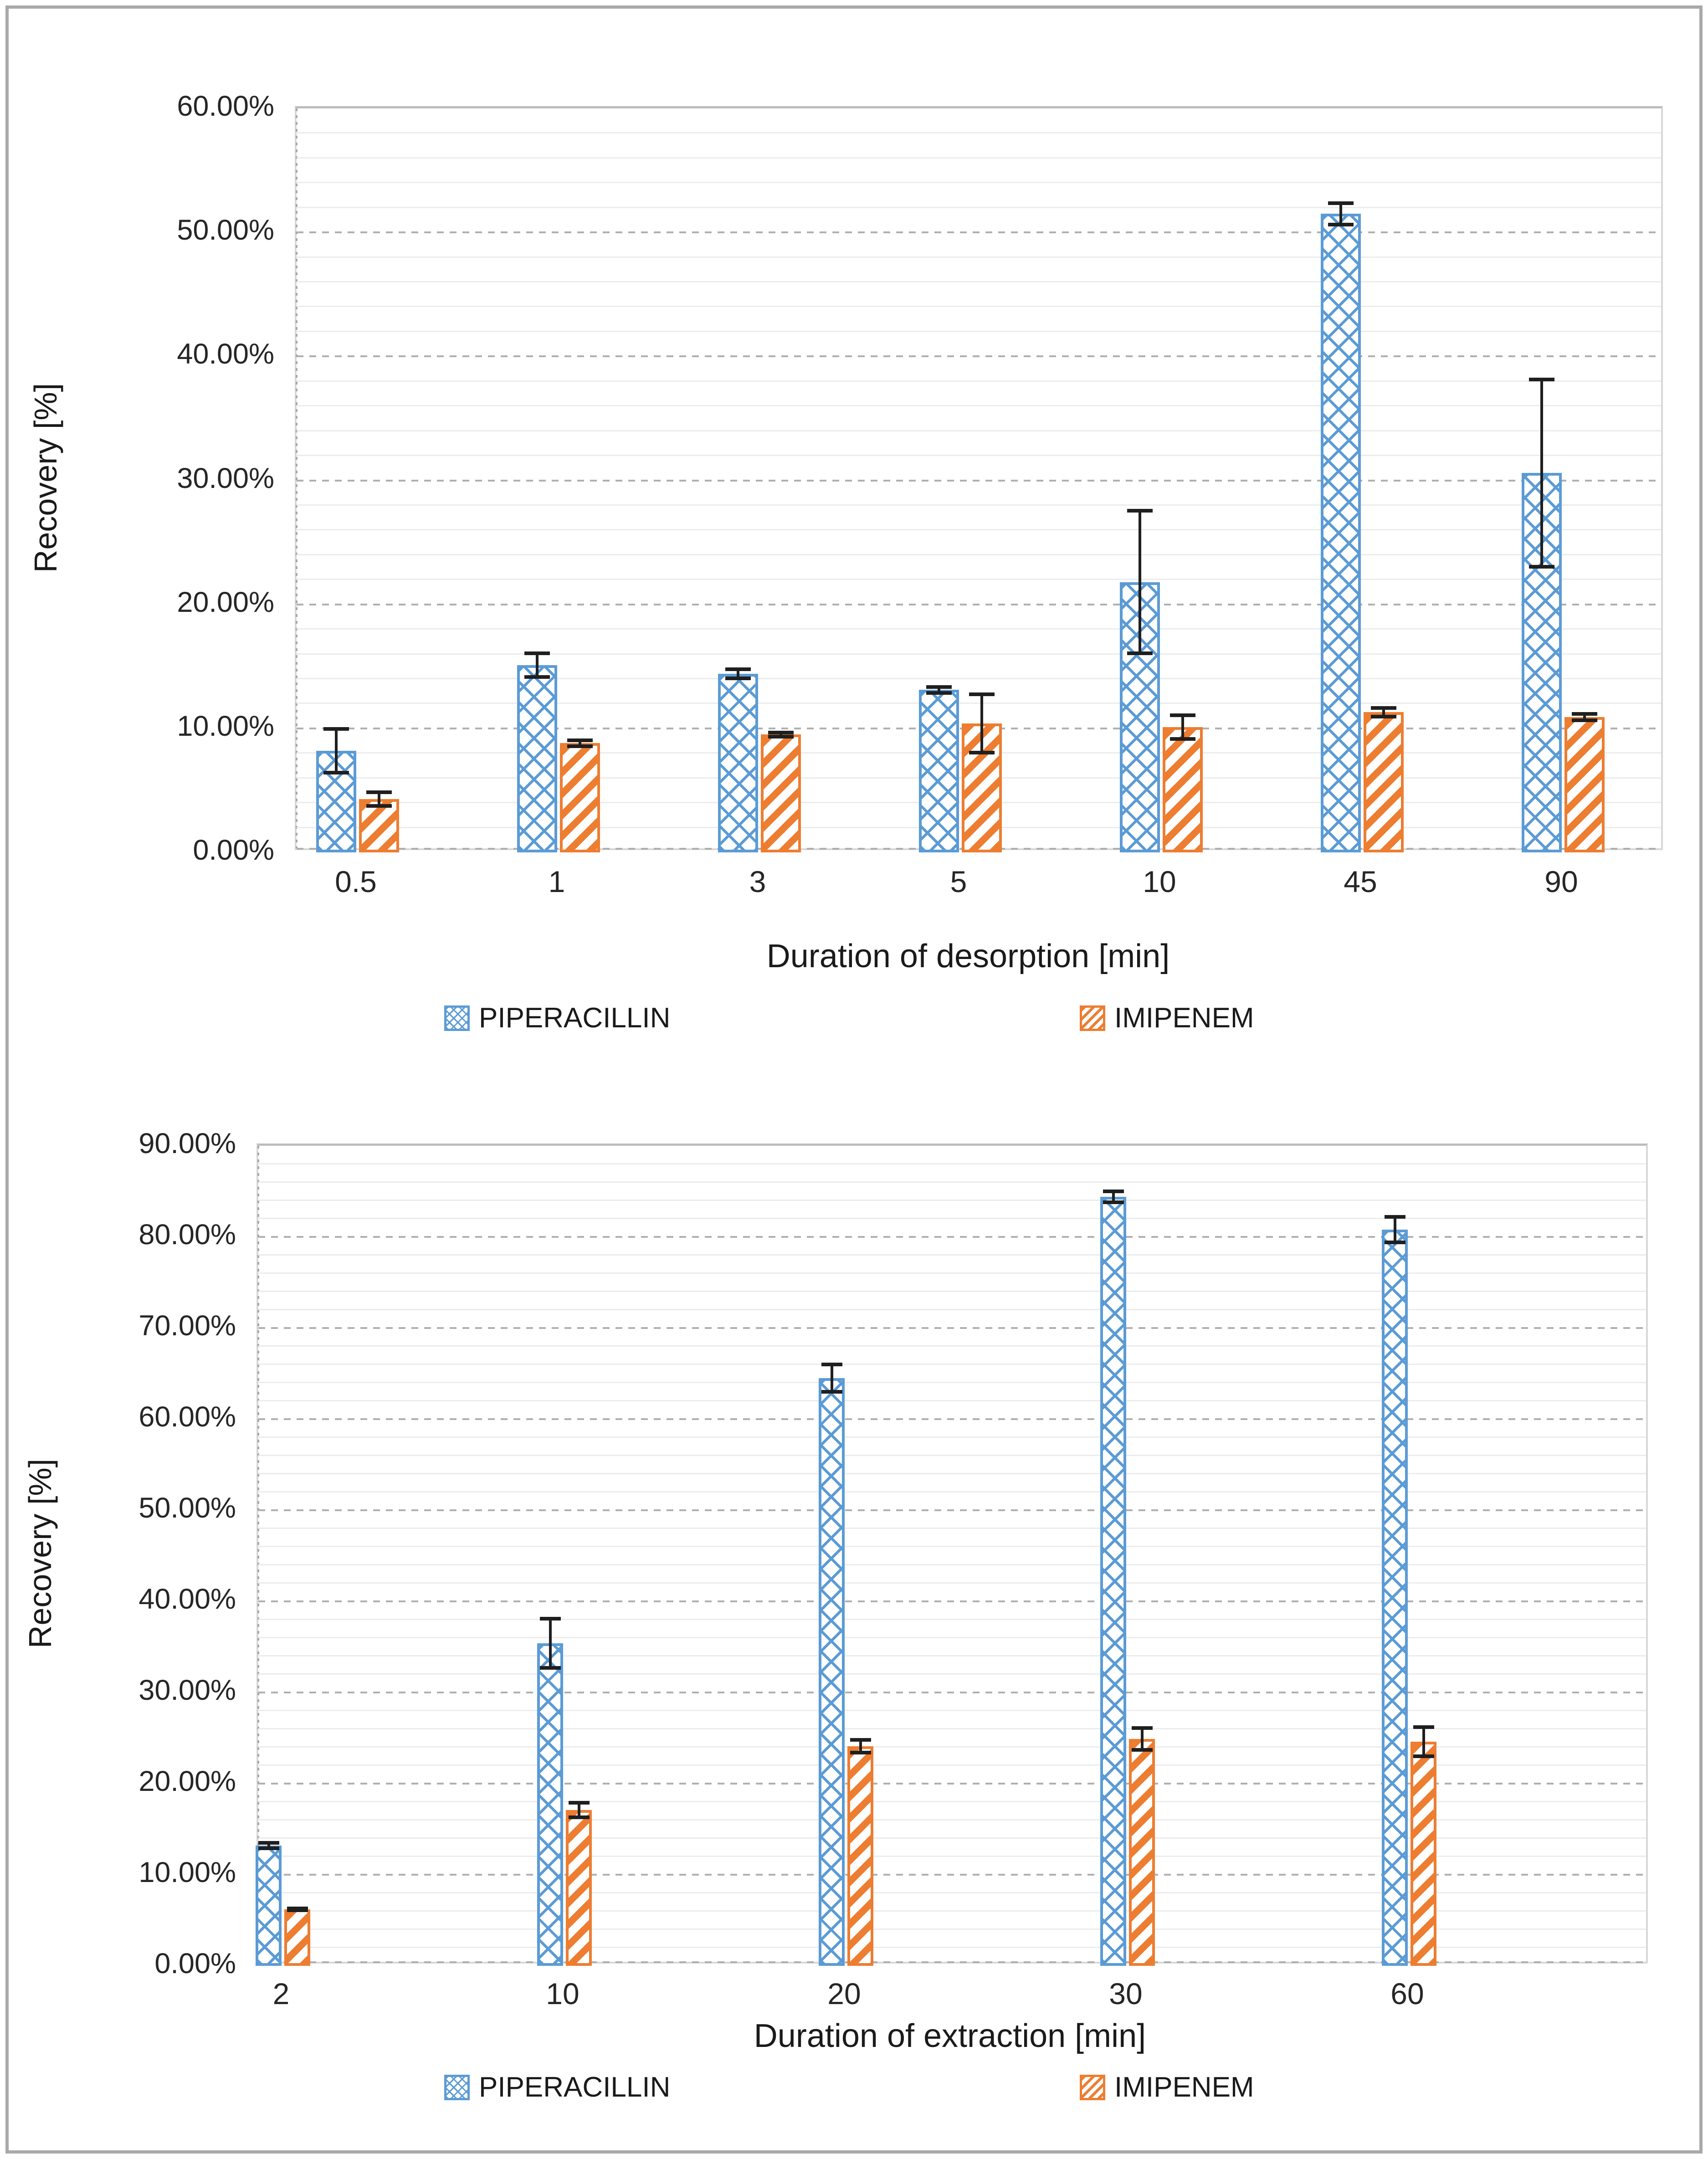 This screenshot has height=2159, width=1708. What do you see at coordinates (187, 1690) in the screenshot?
I see `y-tick-label-30.00%: 30.00%` at bounding box center [187, 1690].